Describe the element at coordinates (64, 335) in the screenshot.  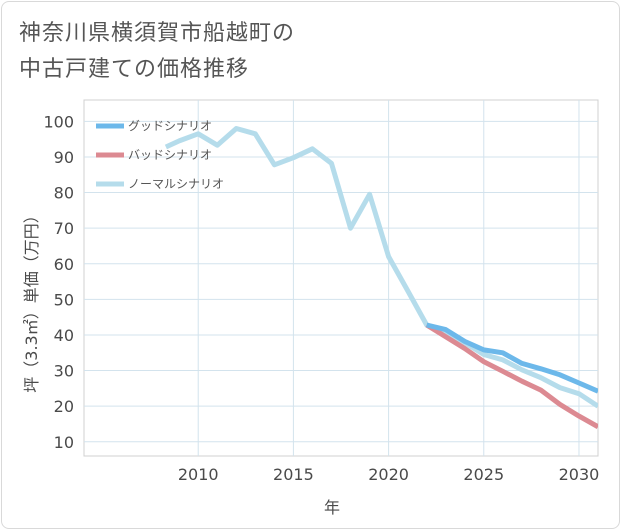
I see `y-tick-label: 40` at that location.